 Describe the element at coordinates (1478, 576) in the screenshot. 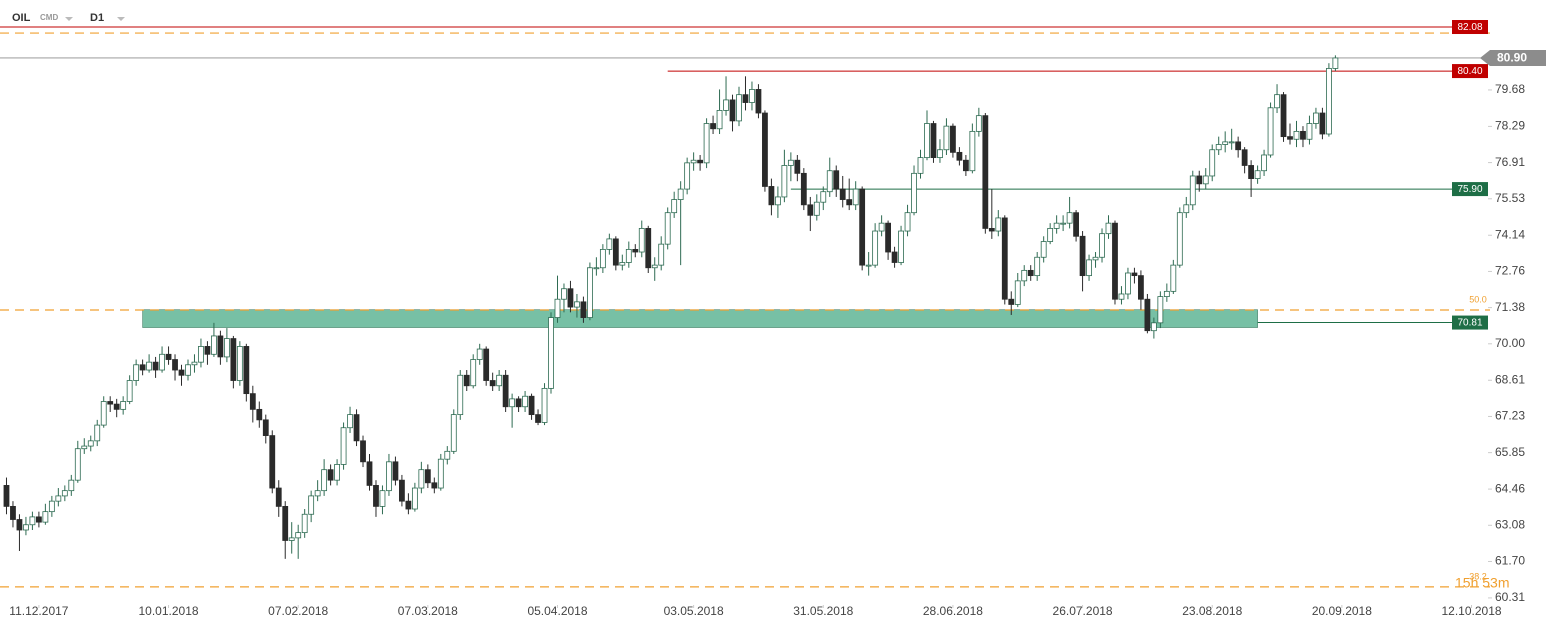

I see `fib-label: 38.2` at that location.